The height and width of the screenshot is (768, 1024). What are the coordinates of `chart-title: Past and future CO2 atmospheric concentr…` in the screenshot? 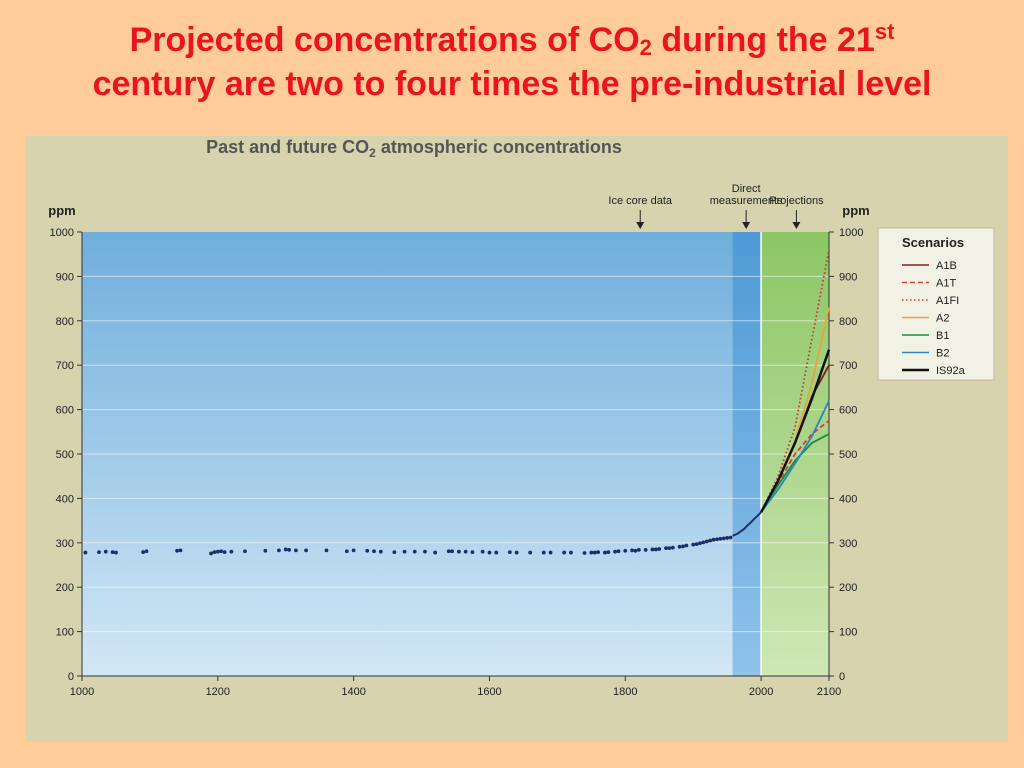 It's located at (414, 148).